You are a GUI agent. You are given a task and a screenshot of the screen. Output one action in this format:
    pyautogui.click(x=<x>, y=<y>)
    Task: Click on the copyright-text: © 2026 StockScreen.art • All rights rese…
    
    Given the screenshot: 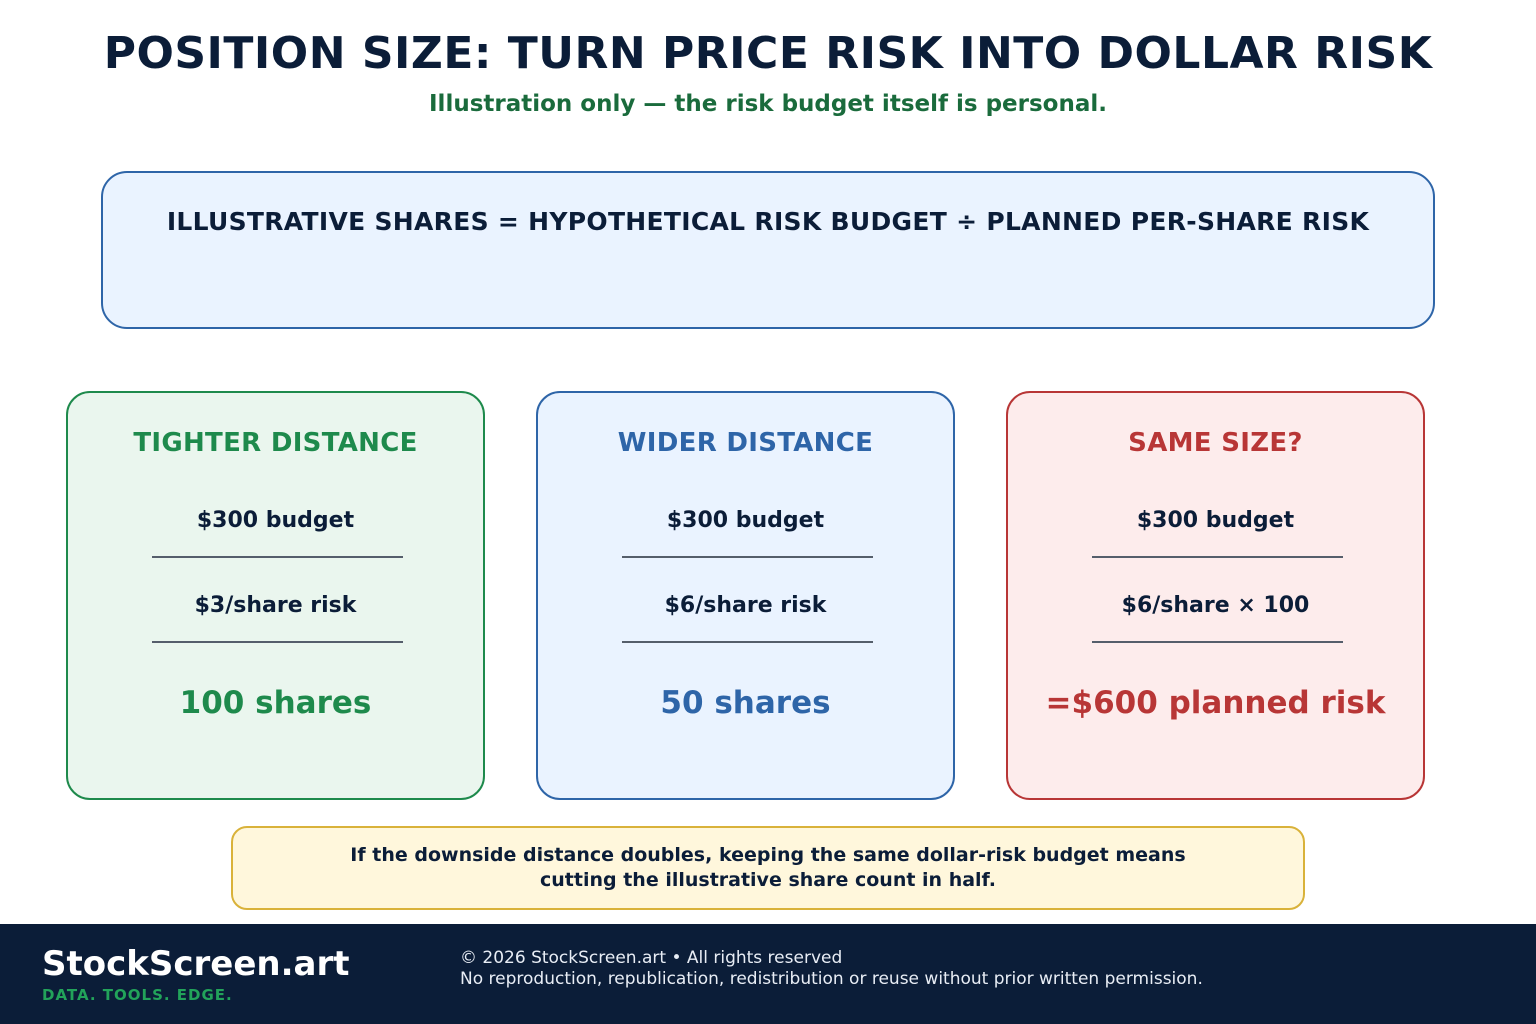 What is the action you would take?
    pyautogui.click(x=651, y=958)
    